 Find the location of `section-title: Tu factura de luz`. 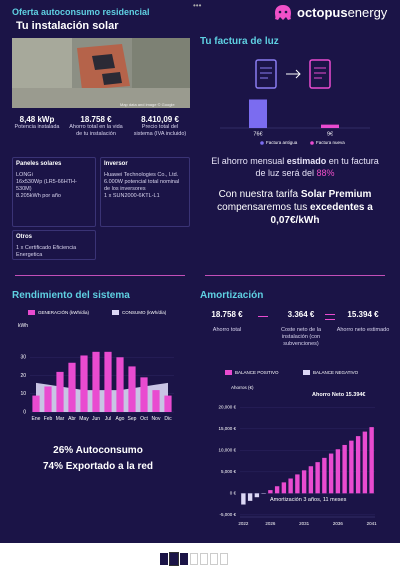

section-title: Tu factura de luz is located at coordinates (239, 41).